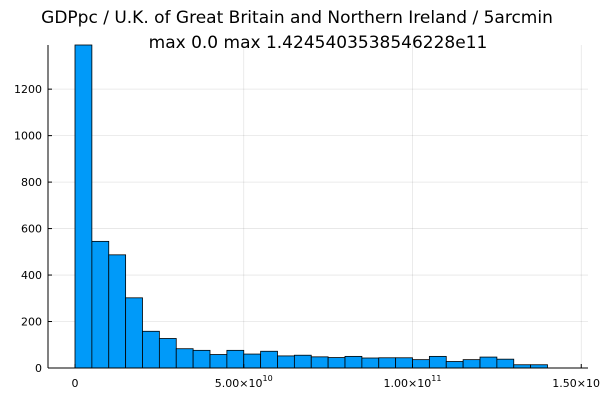 The image size is (600, 400). What do you see at coordinates (28, 136) in the screenshot?
I see `y-tick-label: 1000` at bounding box center [28, 136].